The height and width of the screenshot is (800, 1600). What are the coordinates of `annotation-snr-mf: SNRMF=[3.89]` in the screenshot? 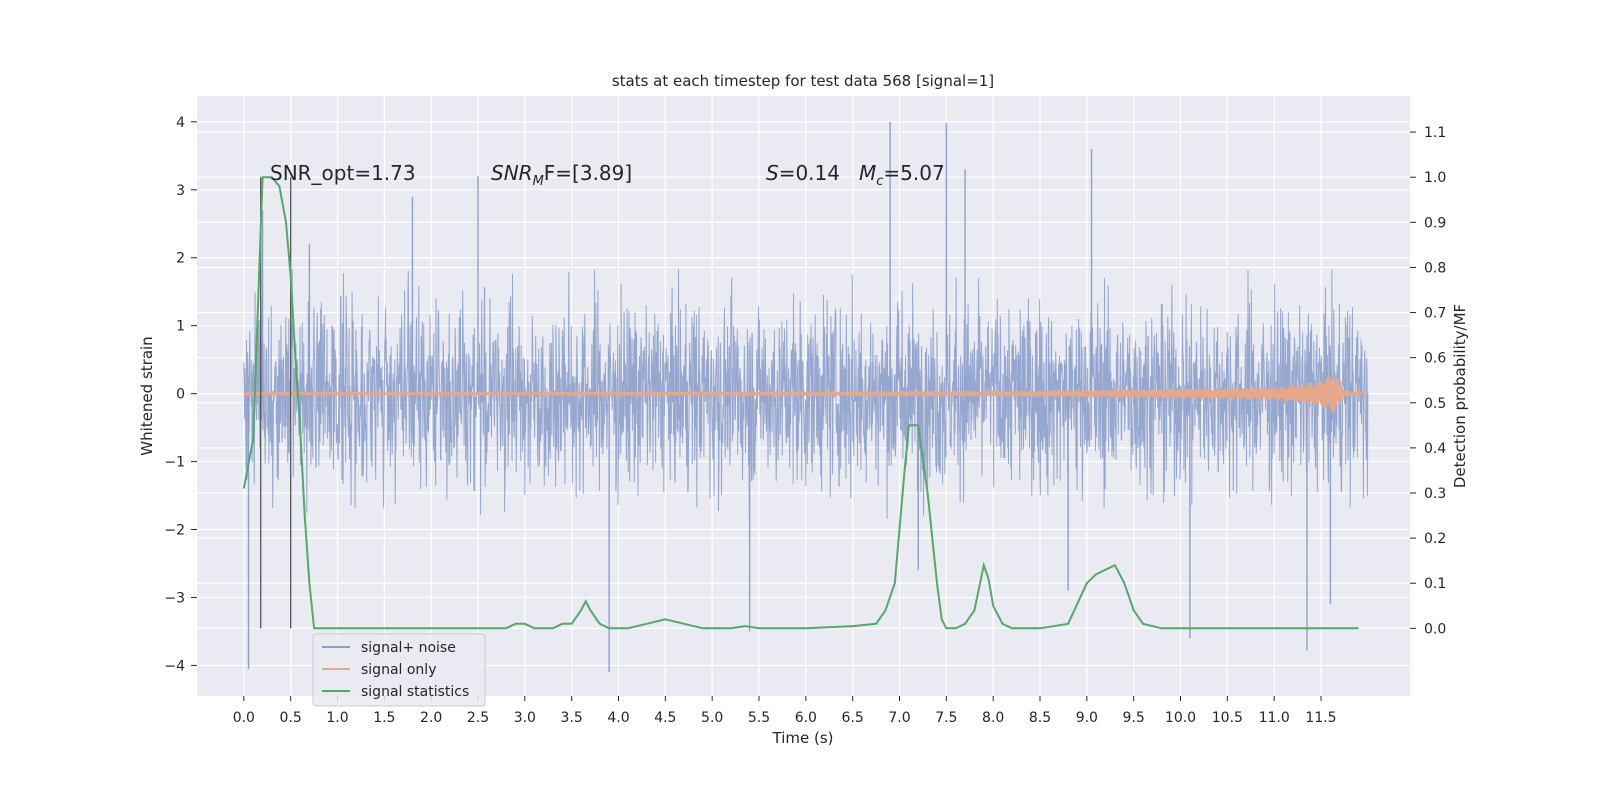 It's located at (561, 175).